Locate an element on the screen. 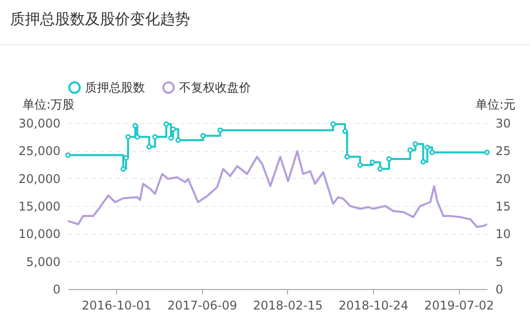 The width and height of the screenshot is (530, 326). x-tick-label: 2017-06-09 is located at coordinates (202, 305).